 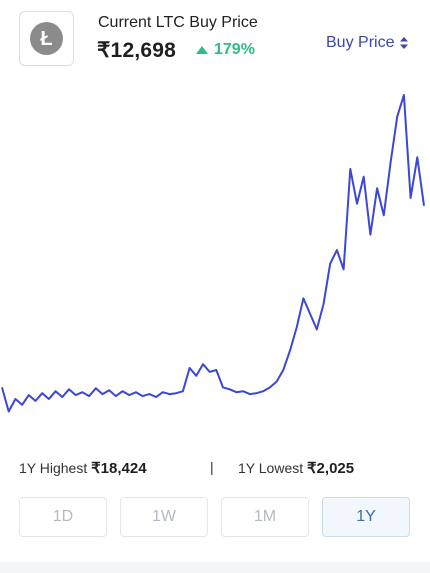 I want to click on bottom-divider, so click(x=215, y=567).